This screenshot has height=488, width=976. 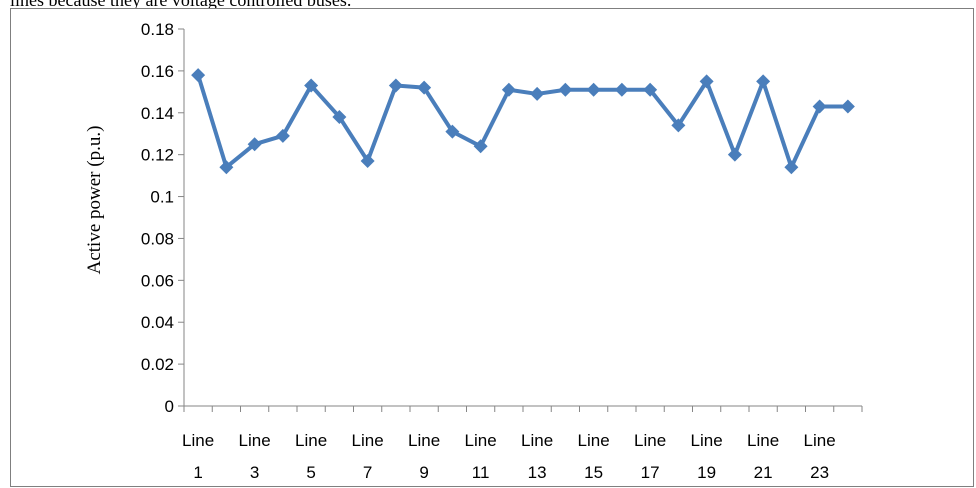 I want to click on y-tick-label: 0.18, so click(x=157, y=29).